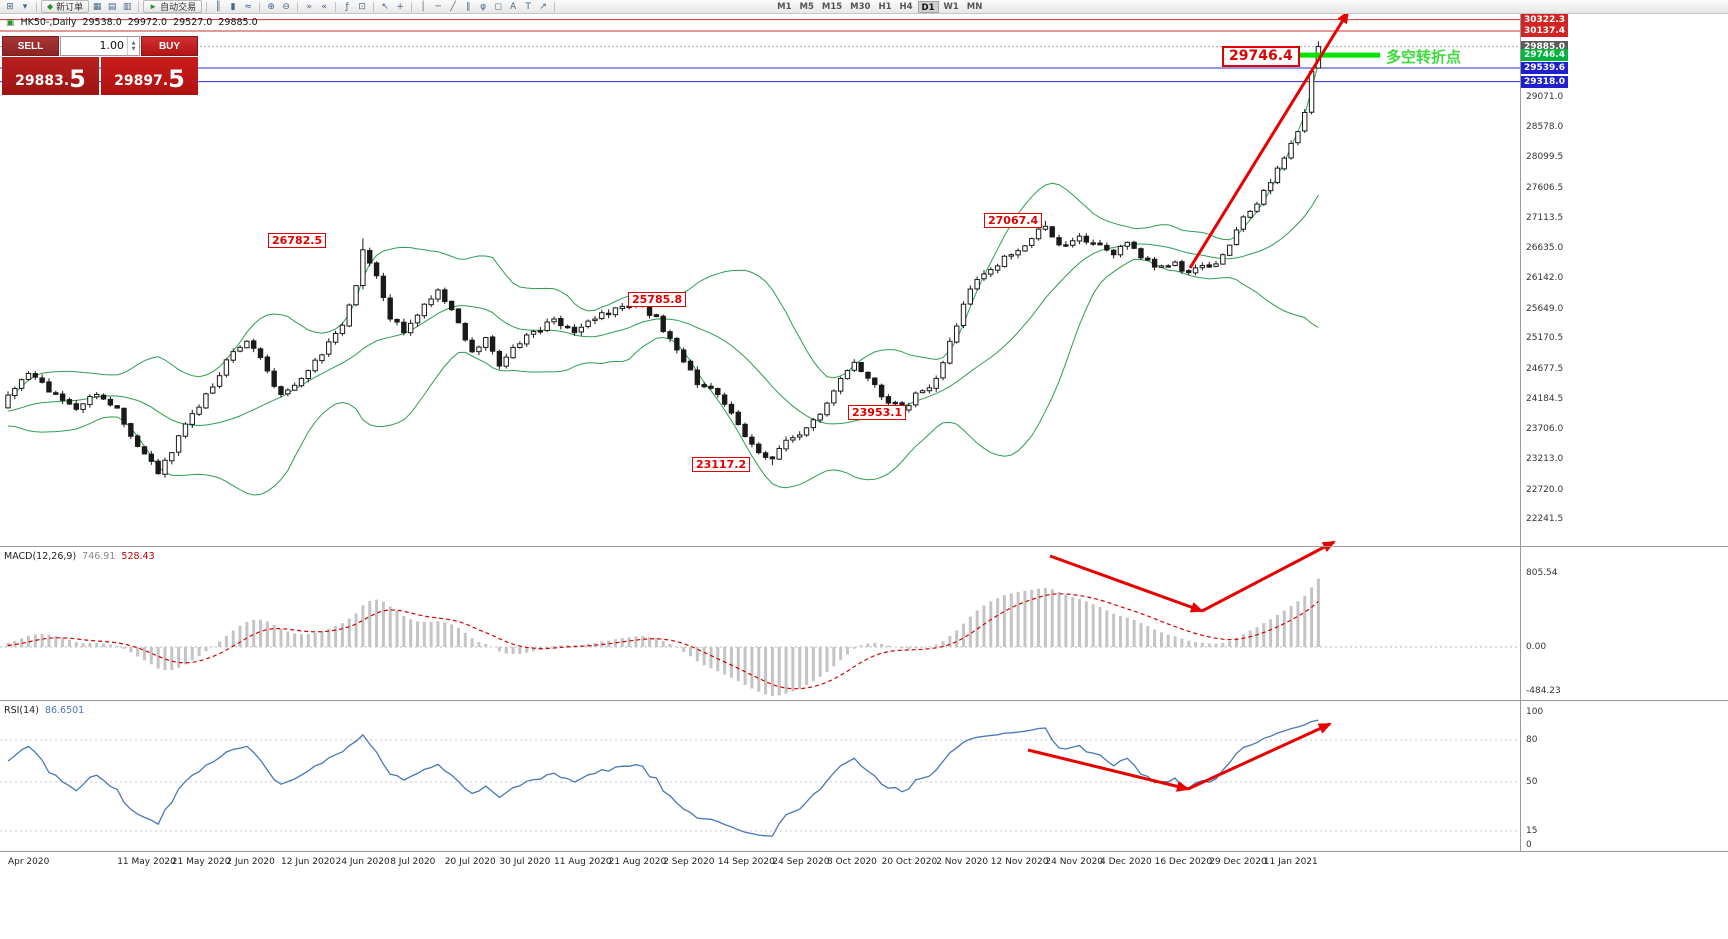 The width and height of the screenshot is (1728, 939). I want to click on bar-chart-icon: ║, so click(218, 6).